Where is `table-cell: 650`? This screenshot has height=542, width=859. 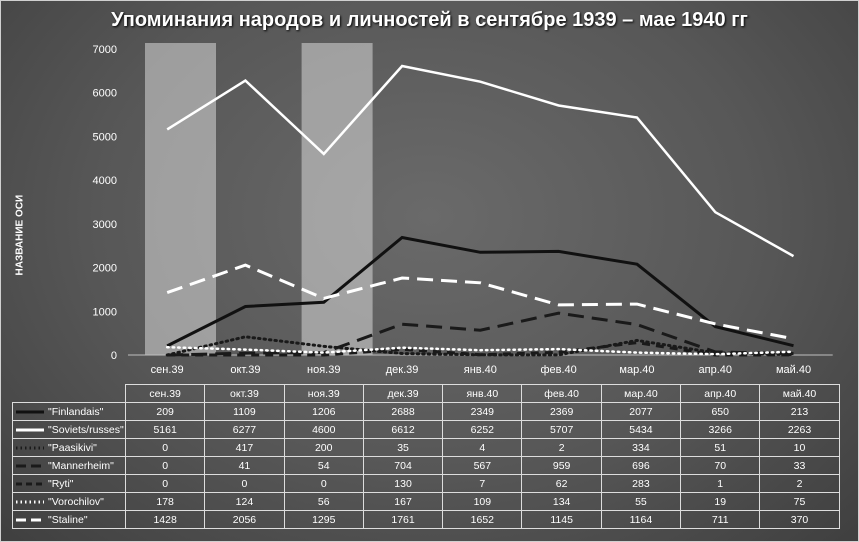
table-cell: 650 is located at coordinates (720, 411).